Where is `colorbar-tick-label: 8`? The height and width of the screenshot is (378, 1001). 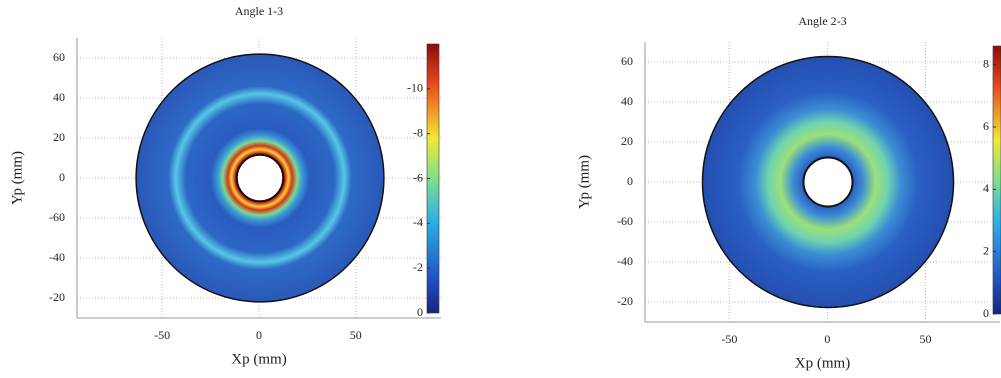 colorbar-tick-label: 8 is located at coordinates (986, 63).